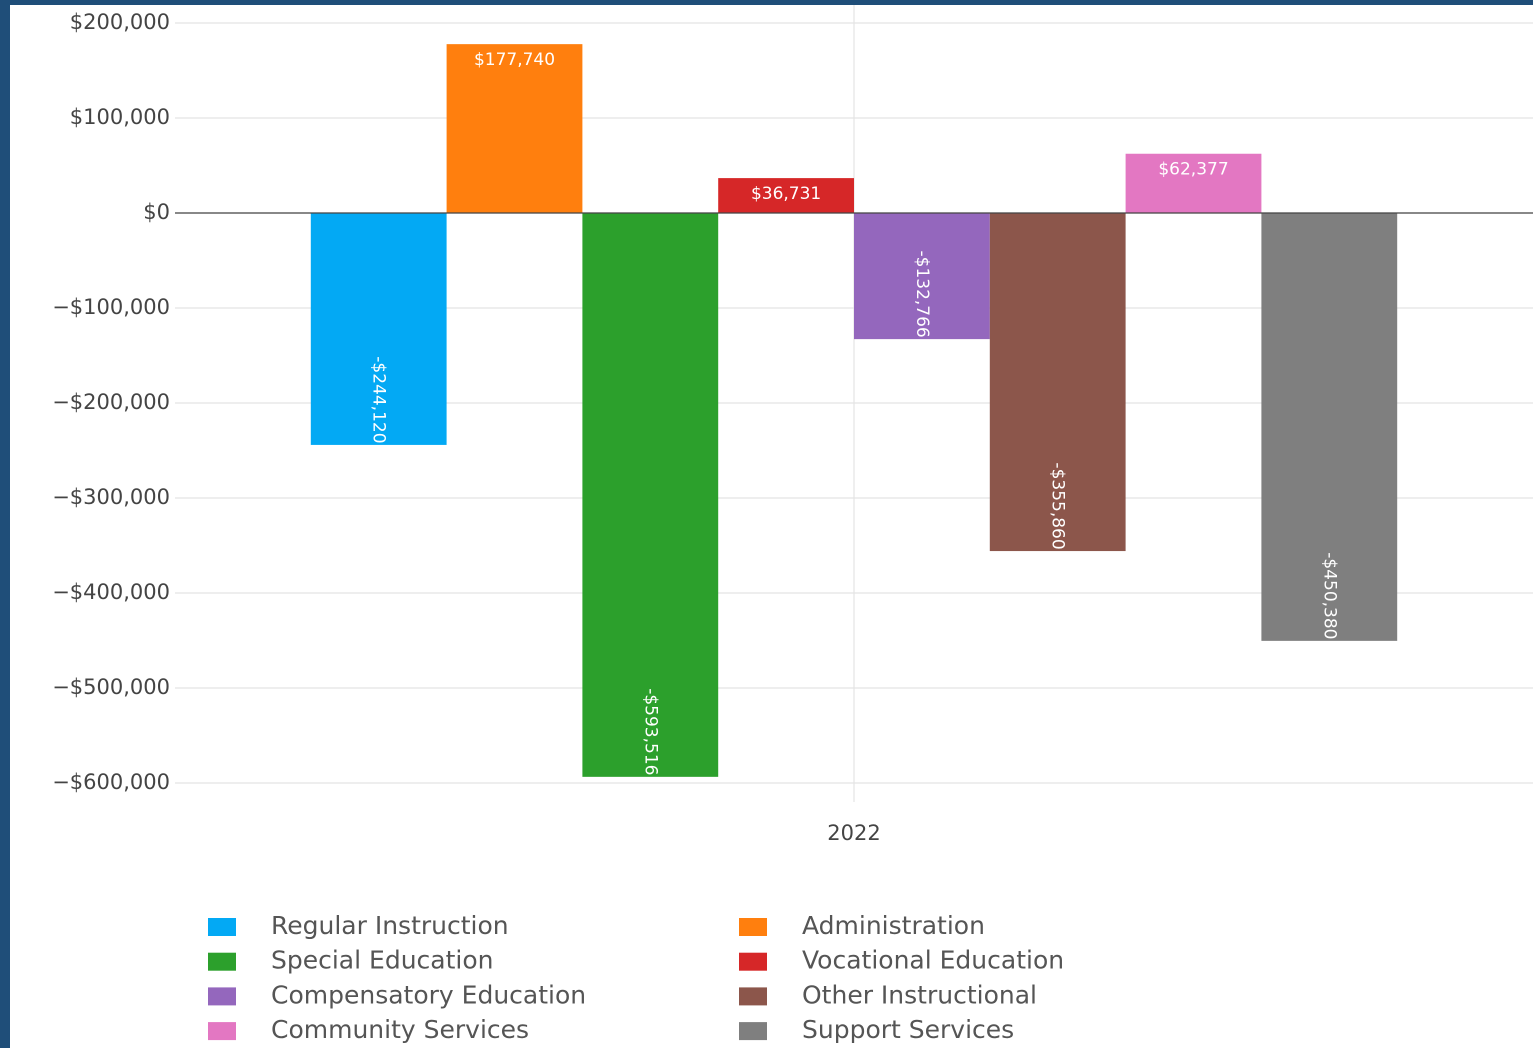 Image resolution: width=1533 pixels, height=1048 pixels. I want to click on y-tick-label: $0, so click(156, 212).